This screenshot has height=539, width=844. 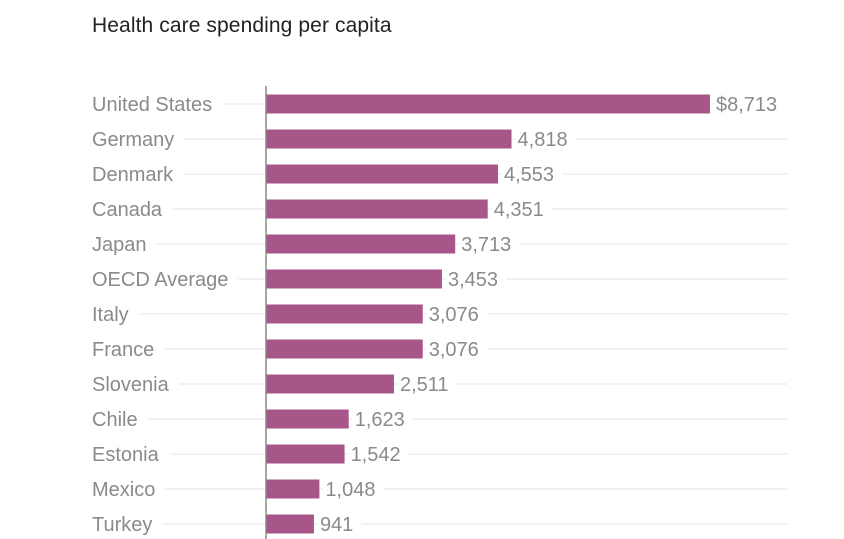 I want to click on category-label: Denmark, so click(x=133, y=175).